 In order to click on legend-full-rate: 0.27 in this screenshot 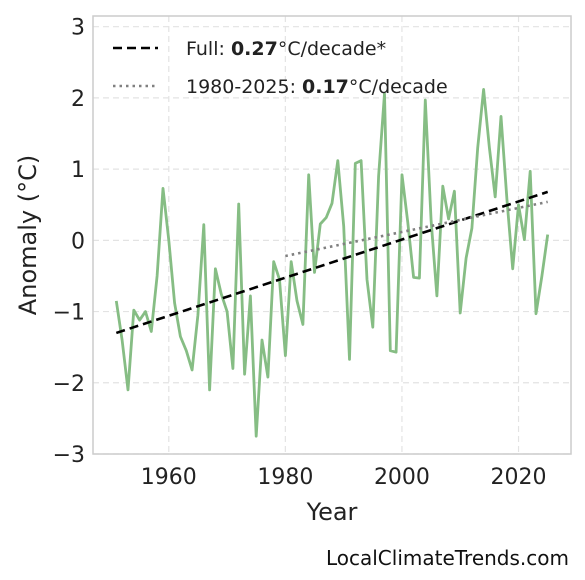, I will do `click(254, 49)`.